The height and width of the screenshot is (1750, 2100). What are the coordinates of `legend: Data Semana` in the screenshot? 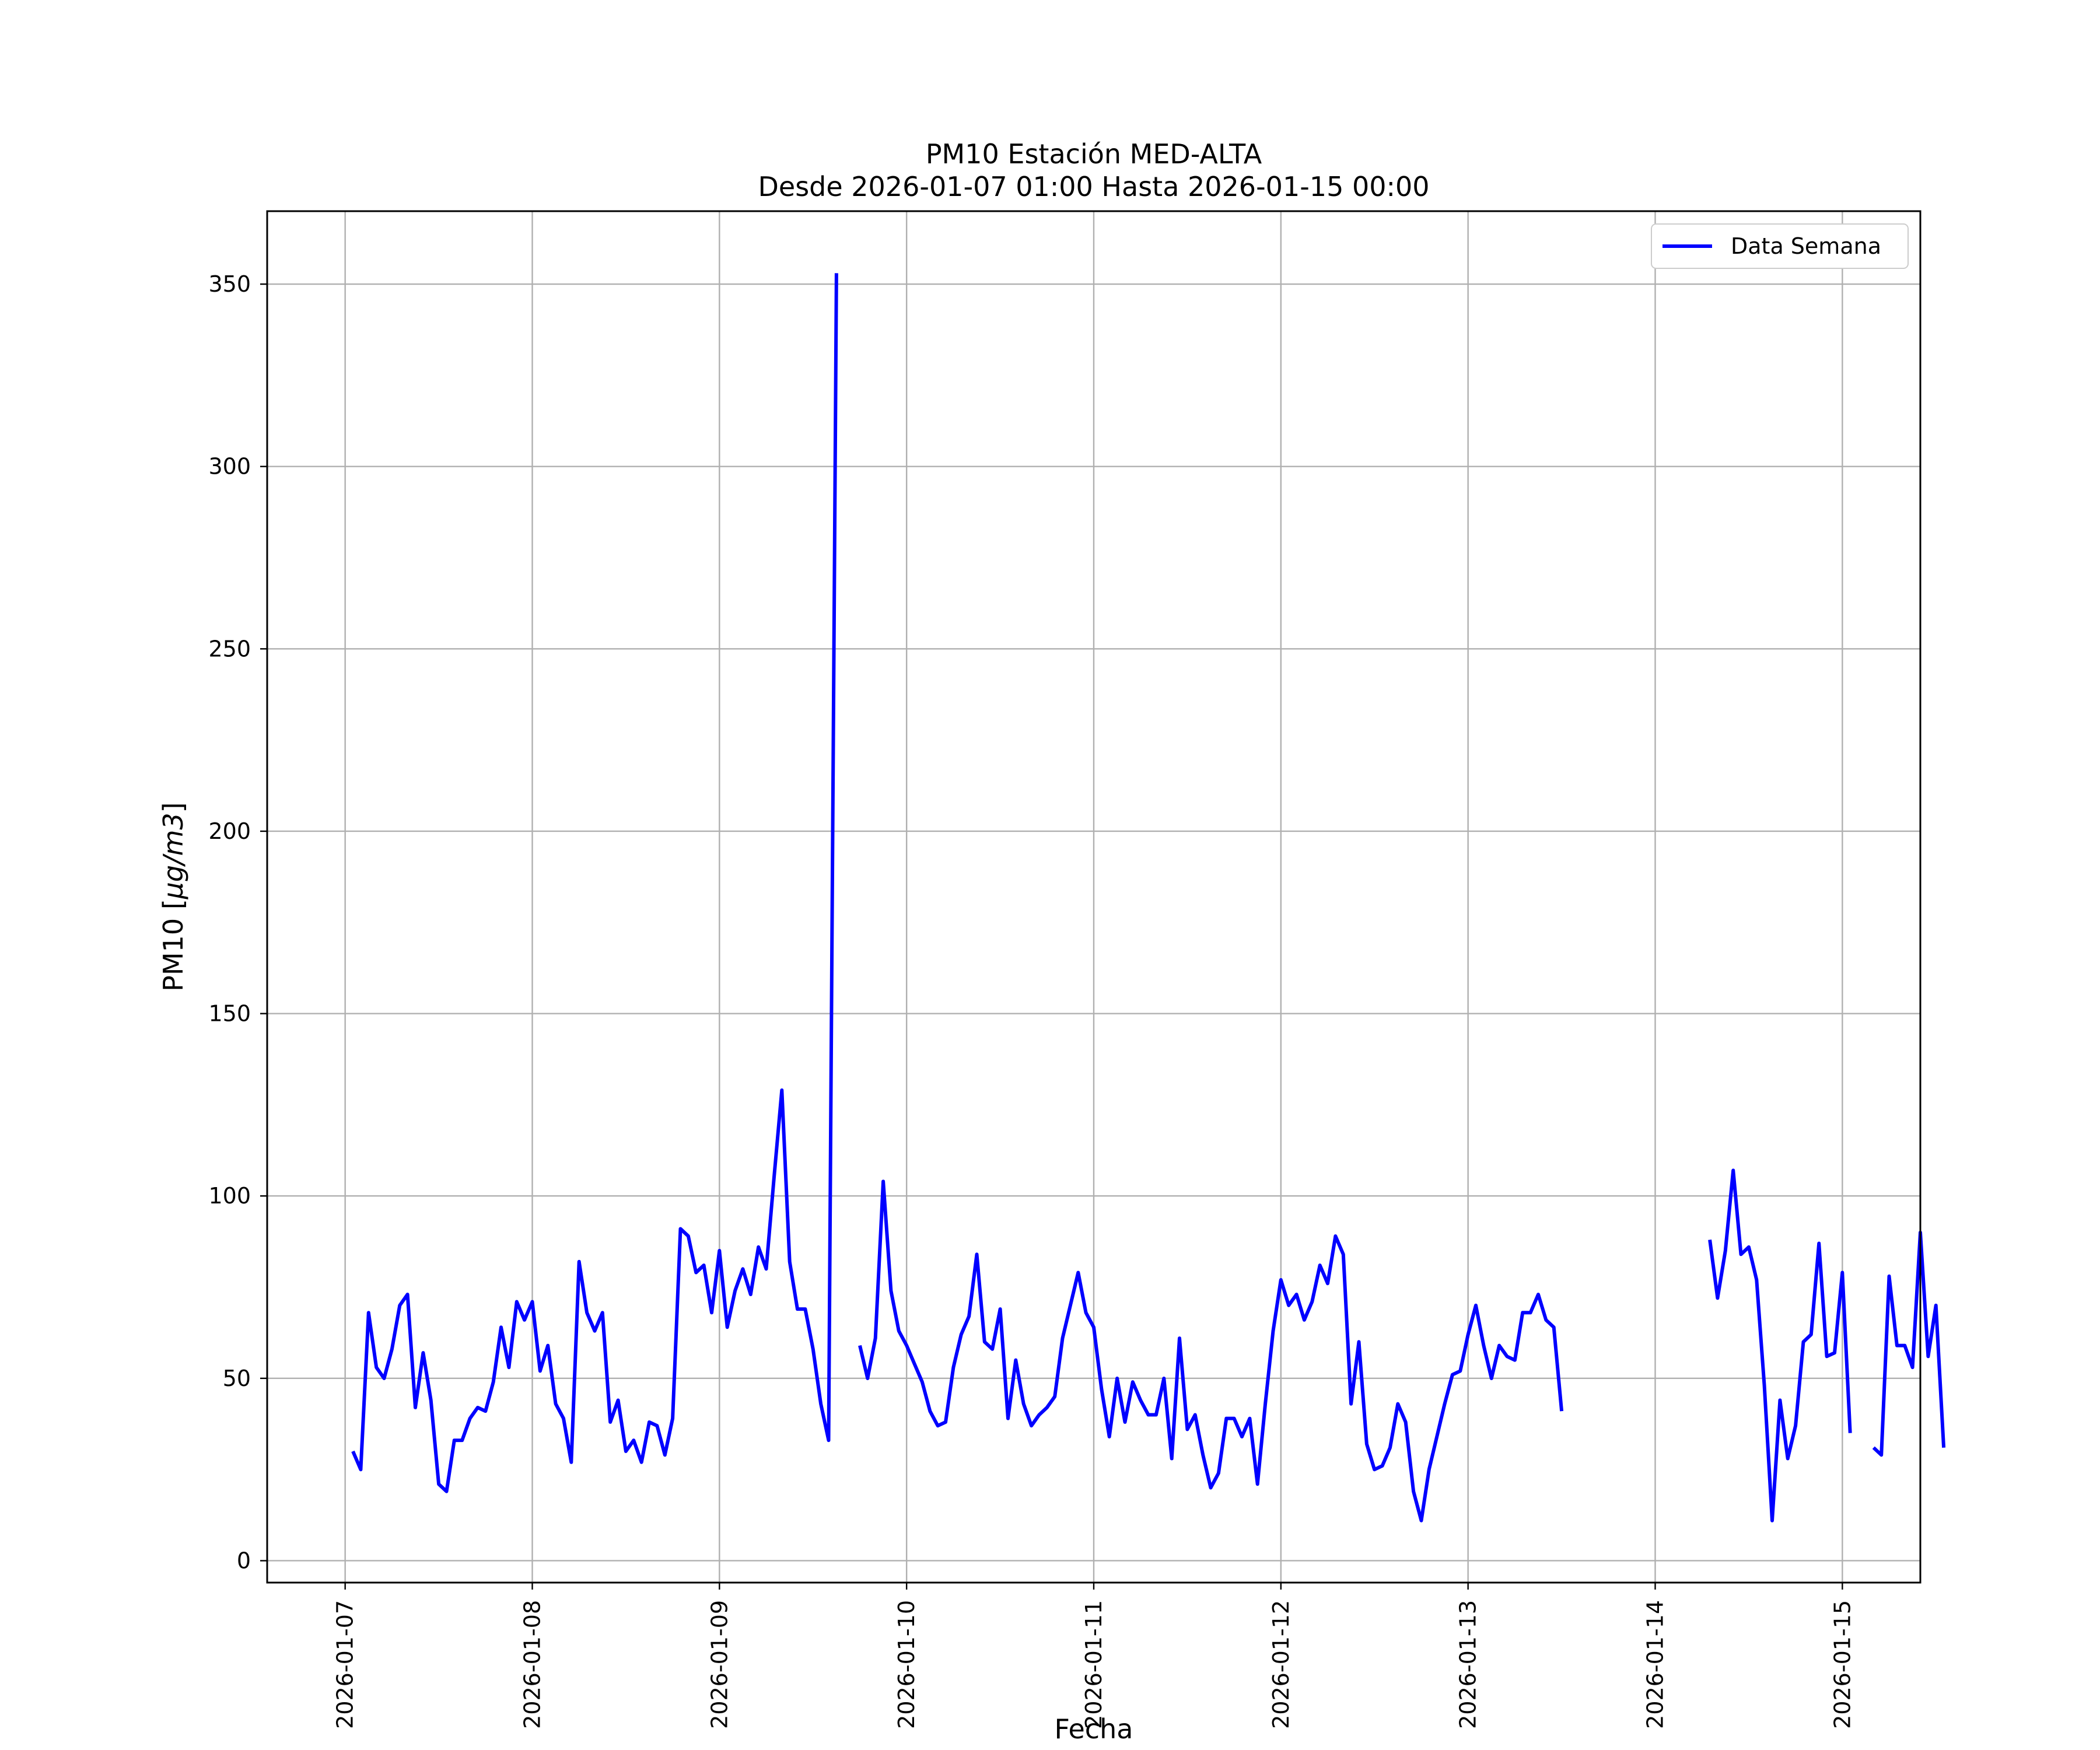 It's located at (1780, 246).